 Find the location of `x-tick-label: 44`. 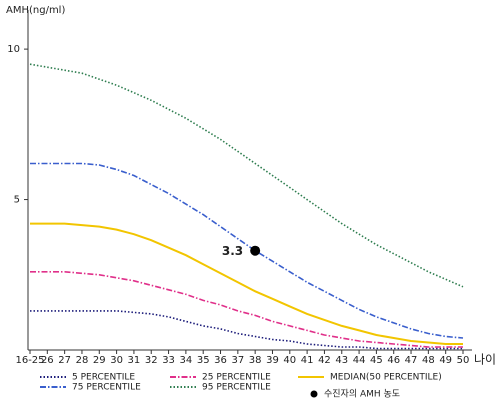

x-tick-label: 44 is located at coordinates (359, 360).